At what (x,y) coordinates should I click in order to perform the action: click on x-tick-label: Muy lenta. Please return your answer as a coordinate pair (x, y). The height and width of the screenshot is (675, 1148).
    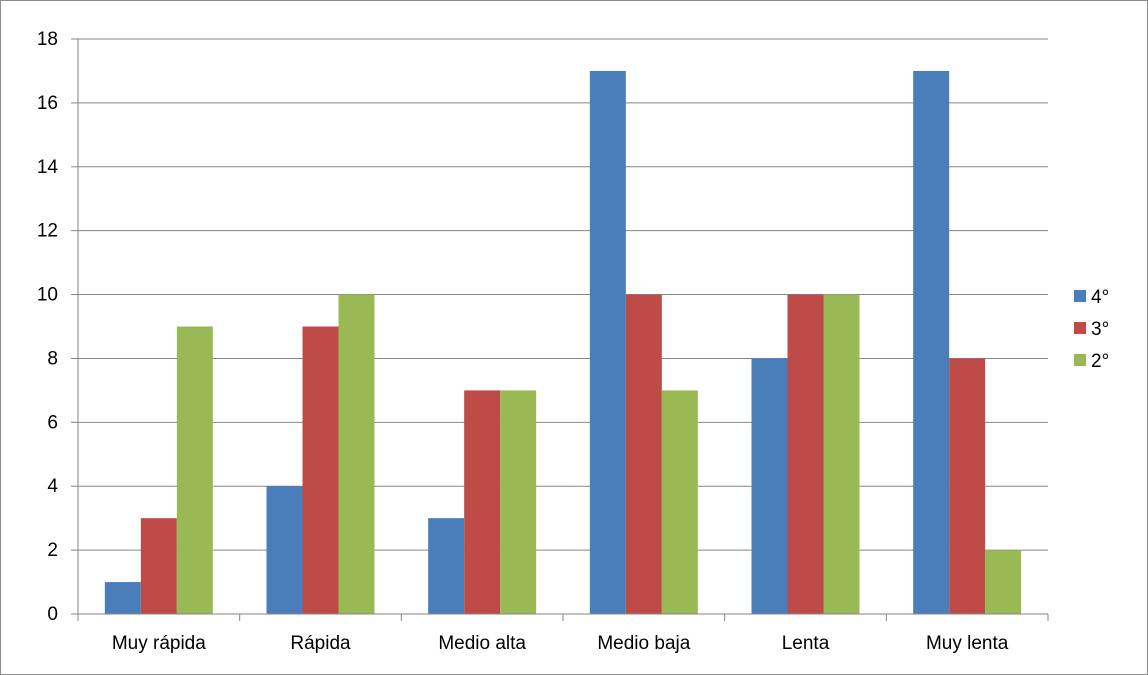
    Looking at the image, I should click on (967, 643).